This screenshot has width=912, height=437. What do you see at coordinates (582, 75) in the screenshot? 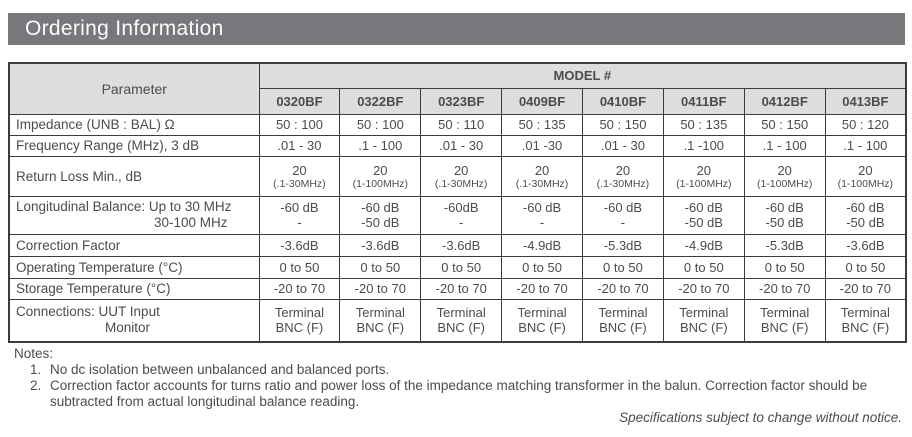
I see `model-group-header: MODEL #` at bounding box center [582, 75].